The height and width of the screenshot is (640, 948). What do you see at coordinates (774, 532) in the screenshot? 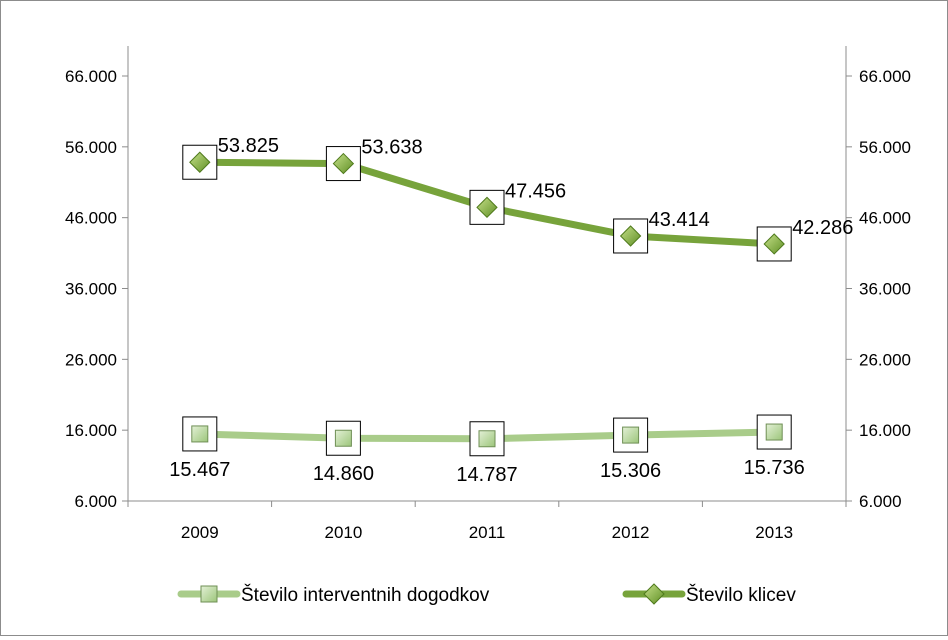
I see `x-tick-label: 2013` at bounding box center [774, 532].